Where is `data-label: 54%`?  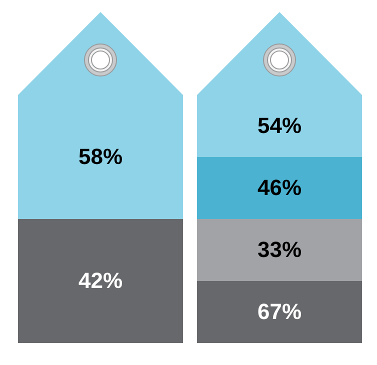 data-label: 54% is located at coordinates (279, 125).